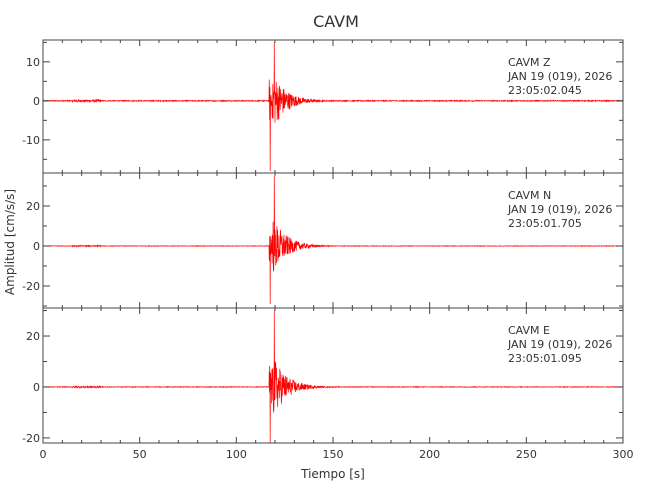 The image size is (650, 500). I want to click on x-tick-label: 200, so click(429, 454).